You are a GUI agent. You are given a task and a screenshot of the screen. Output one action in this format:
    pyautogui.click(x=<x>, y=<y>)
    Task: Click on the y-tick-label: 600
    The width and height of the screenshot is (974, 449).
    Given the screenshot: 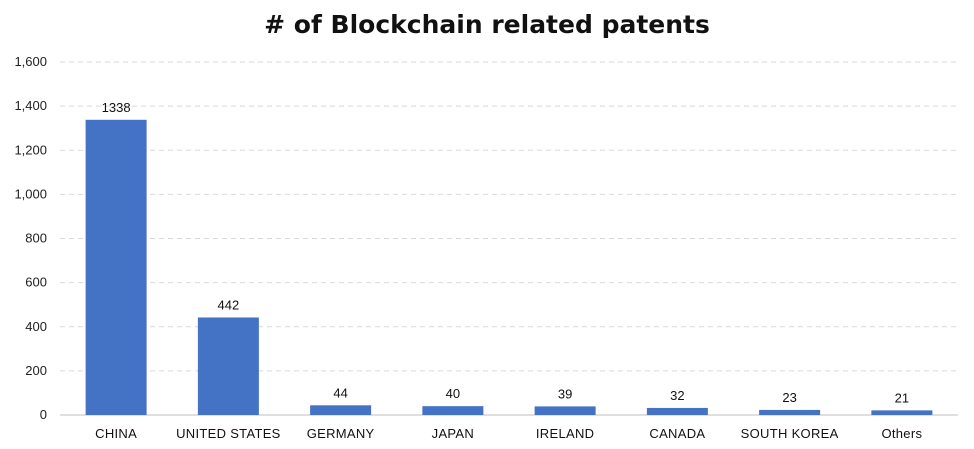 What is the action you would take?
    pyautogui.click(x=36, y=282)
    